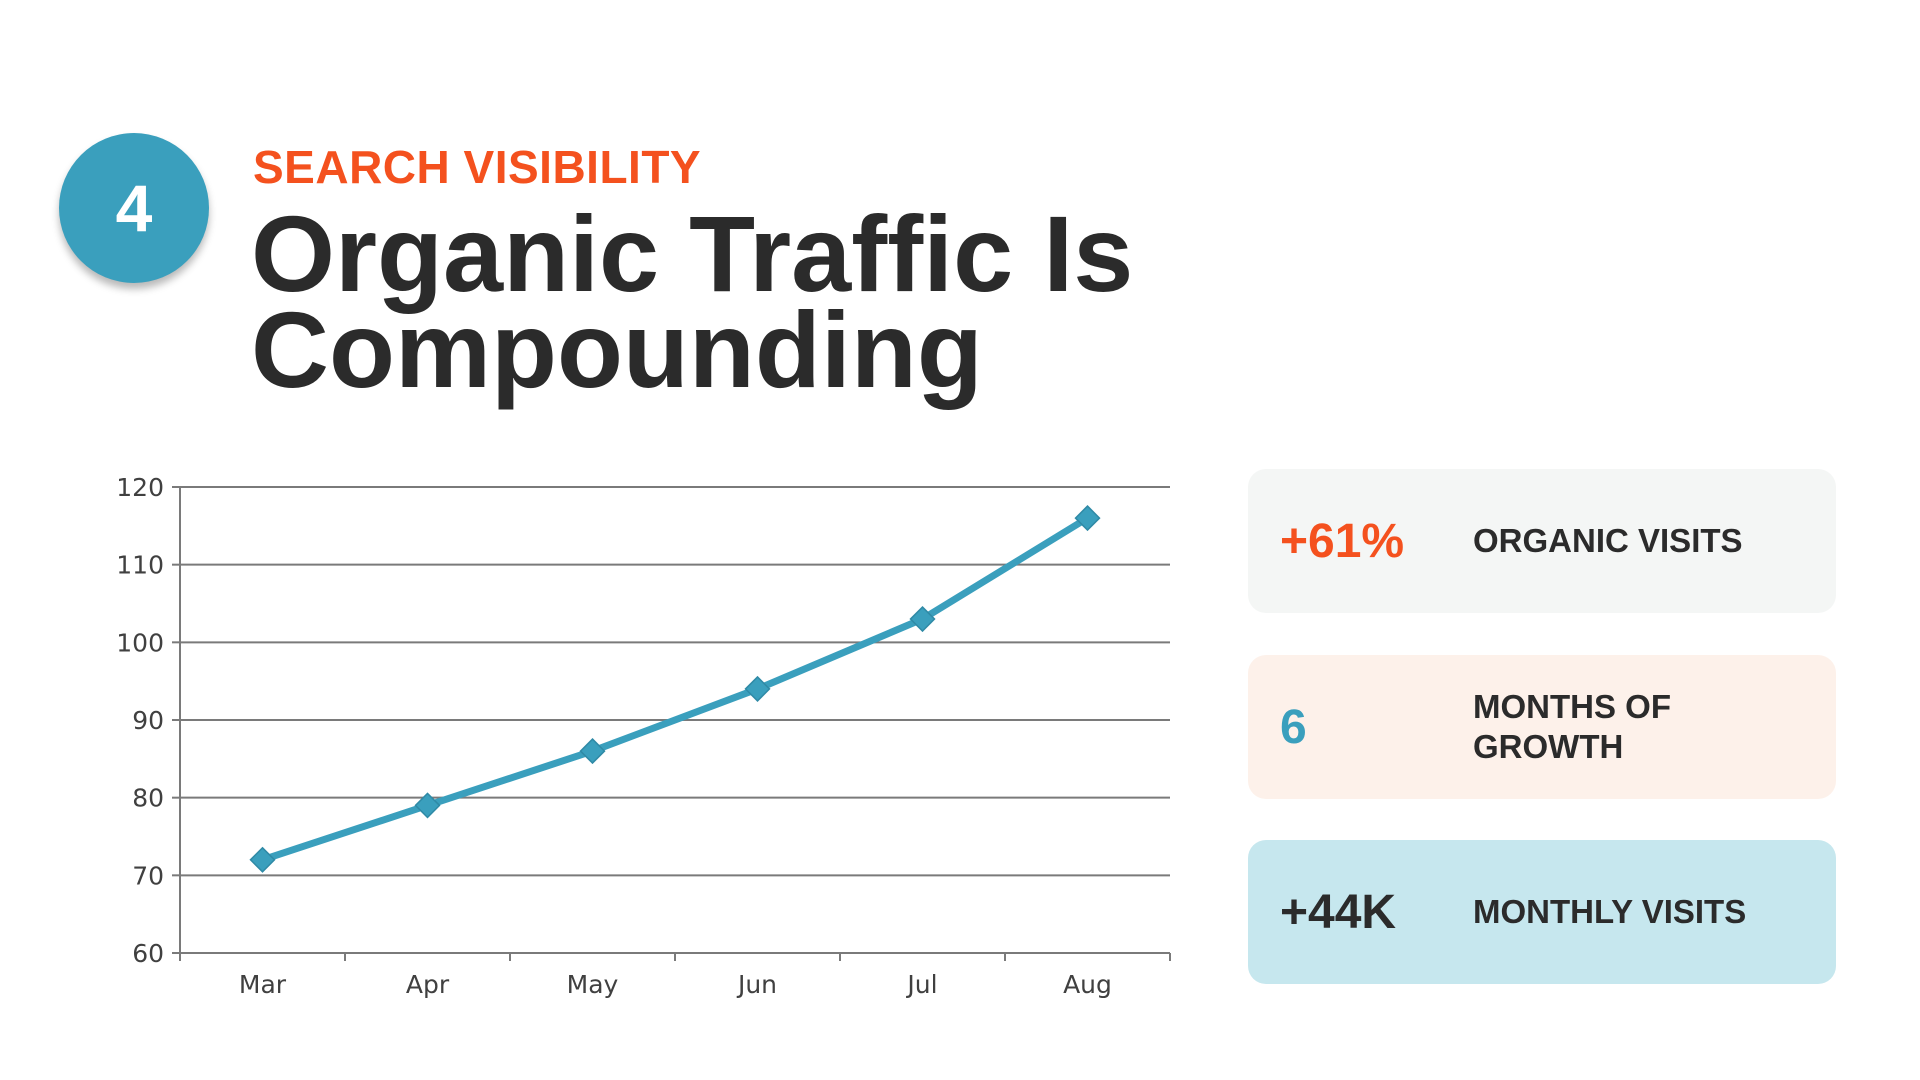  Describe the element at coordinates (921, 984) in the screenshot. I see `x-tick-label: Jul` at that location.